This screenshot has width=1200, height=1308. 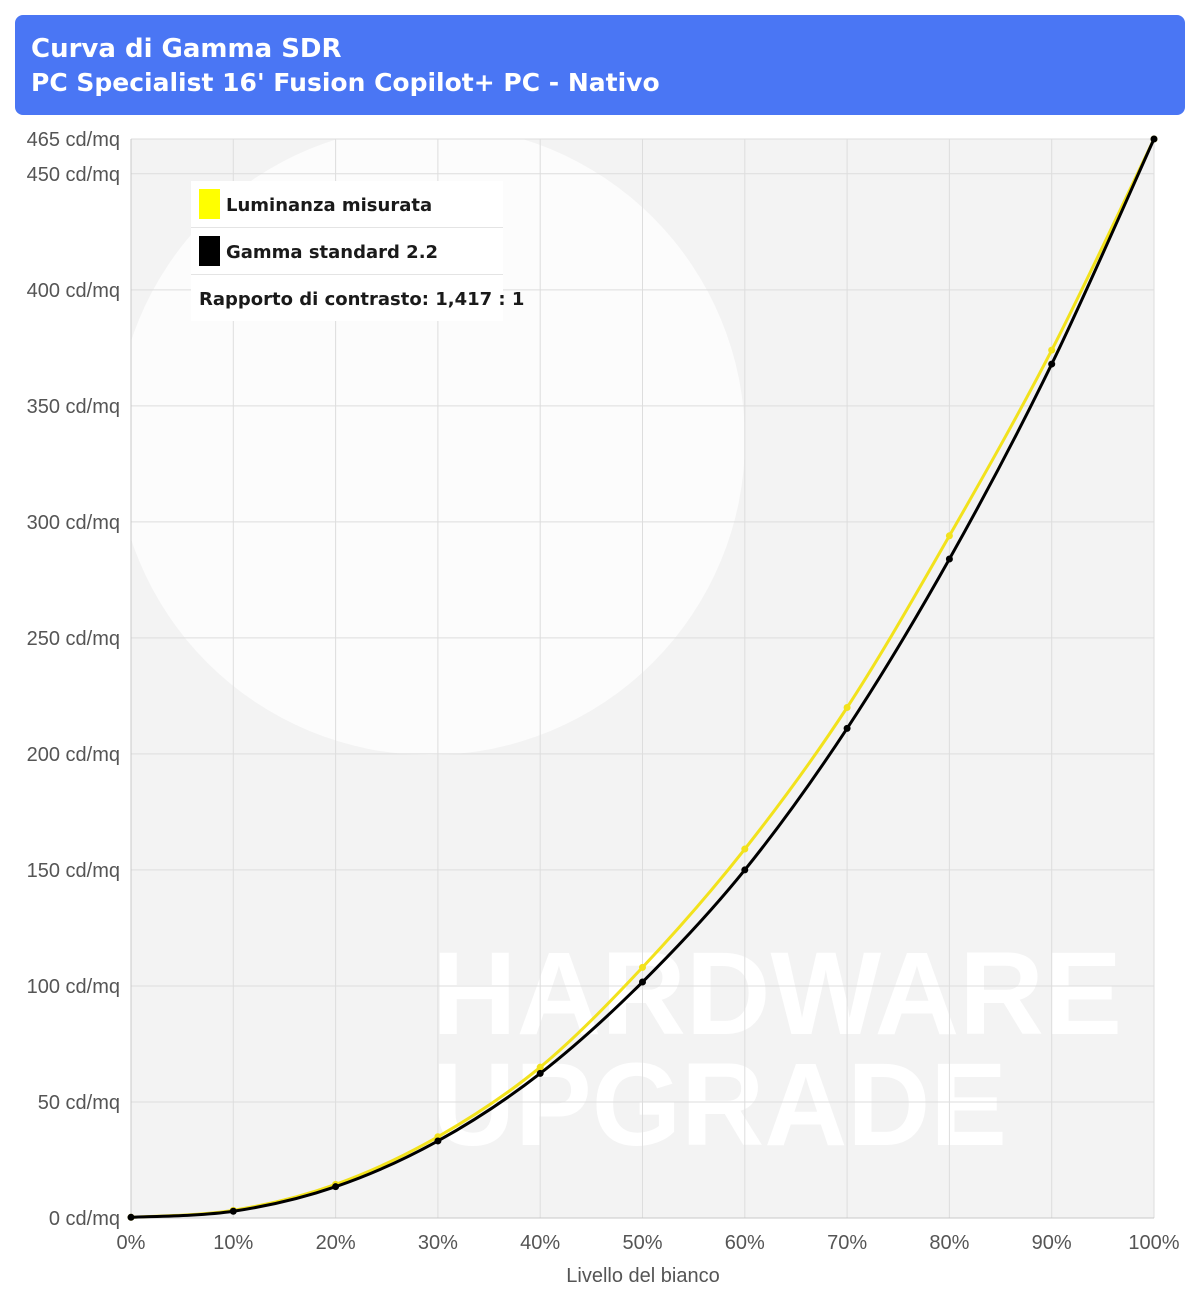 What do you see at coordinates (73, 407) in the screenshot?
I see `y-tick-label: 350 cd/mq` at bounding box center [73, 407].